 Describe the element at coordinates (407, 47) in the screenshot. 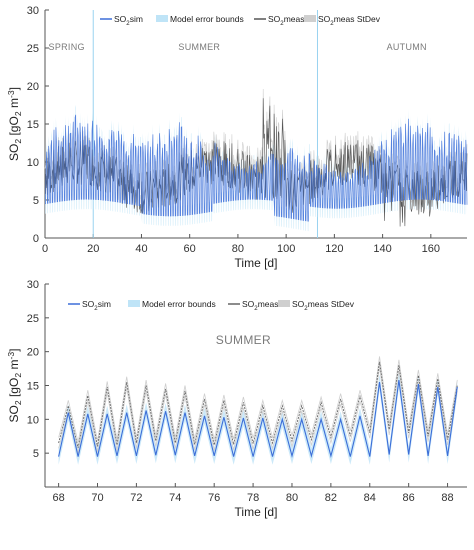

I see `season-label-autumn: AUTUMN` at that location.